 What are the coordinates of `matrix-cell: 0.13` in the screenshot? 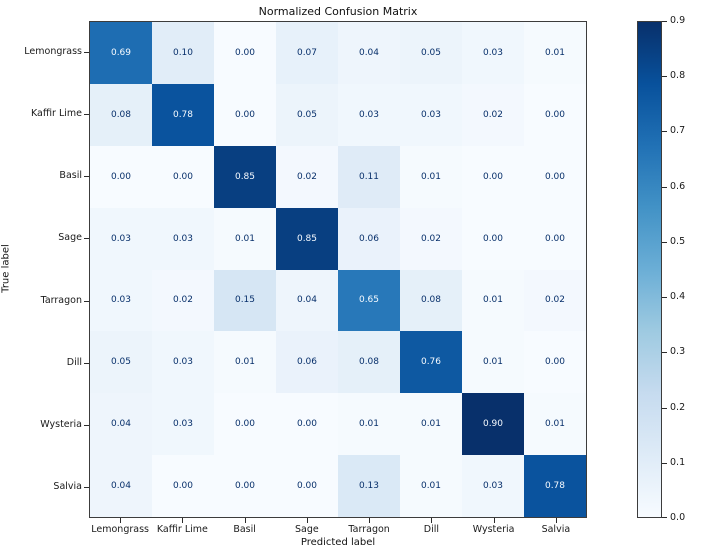 It's located at (369, 486).